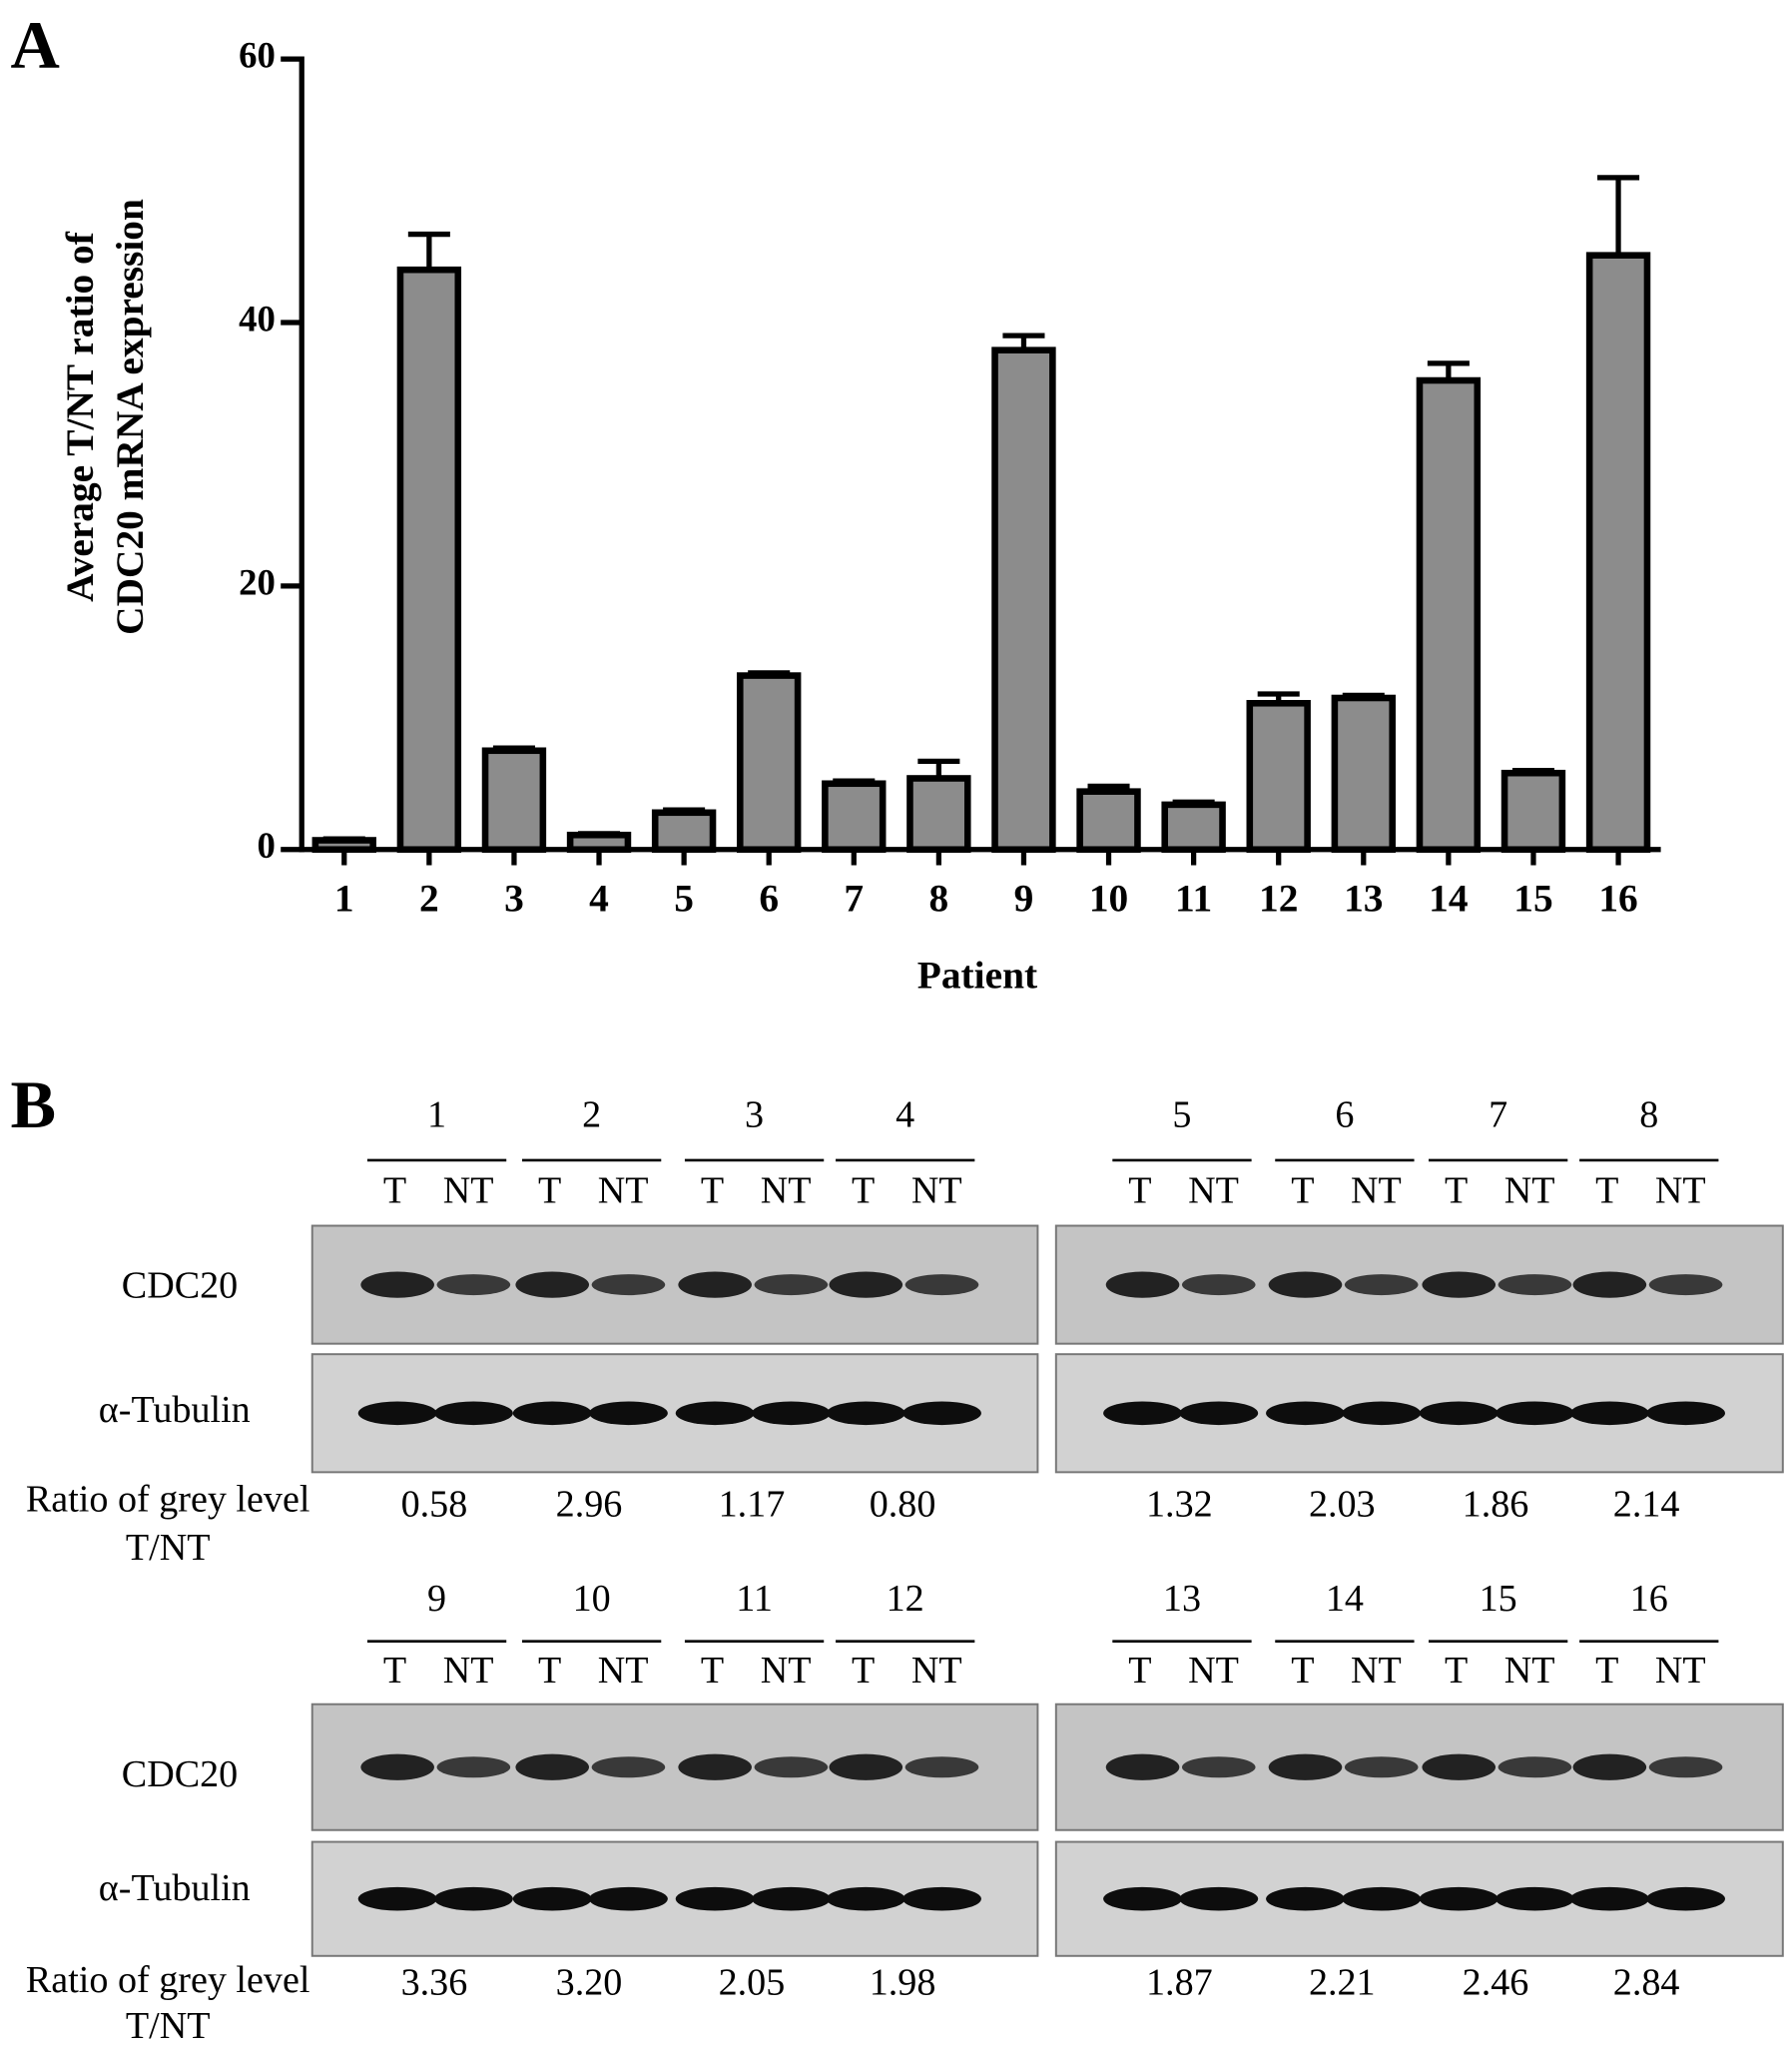 The width and height of the screenshot is (1792, 2049). Describe the element at coordinates (1345, 1599) in the screenshot. I see `patient-number: 14` at that location.